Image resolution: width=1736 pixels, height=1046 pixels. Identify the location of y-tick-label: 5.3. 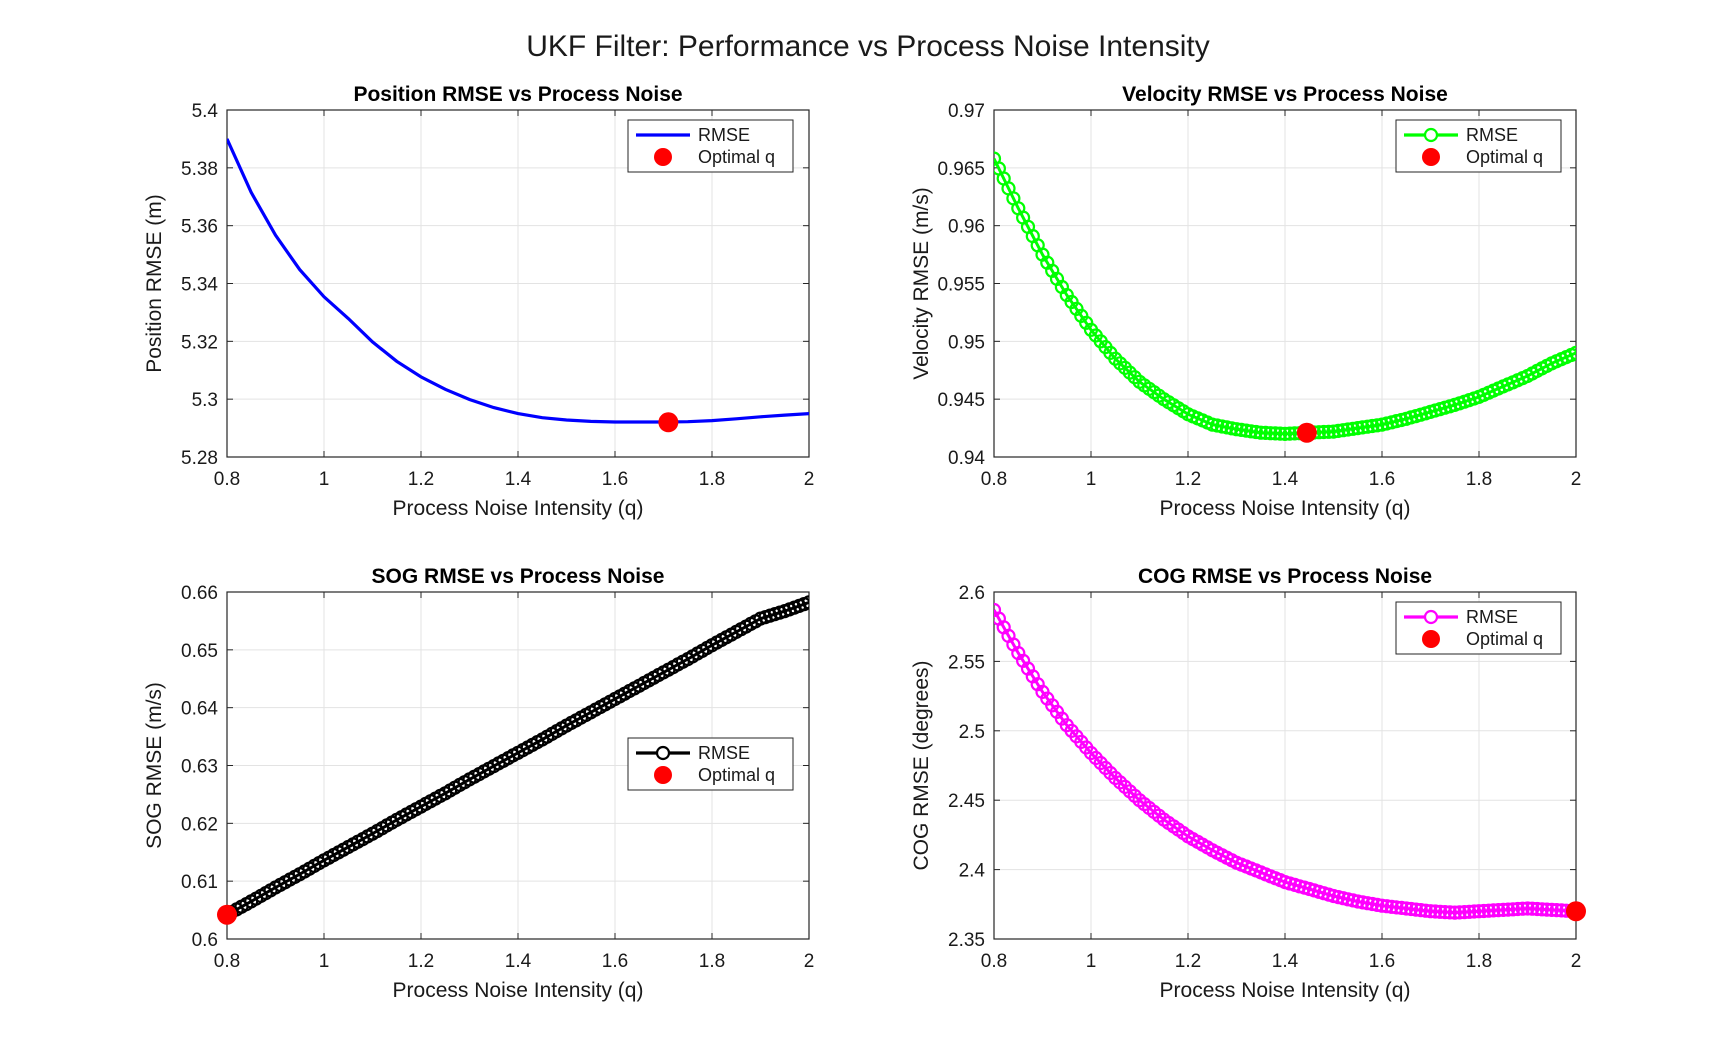
(205, 400).